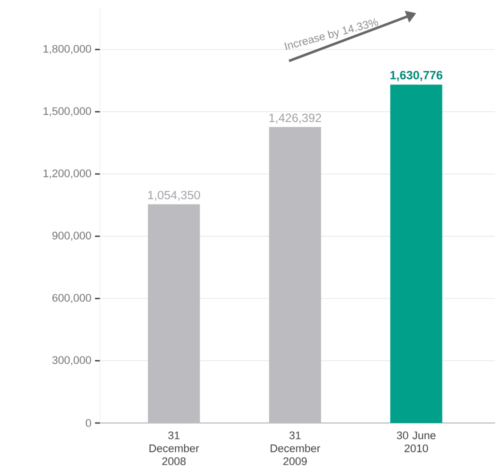 The width and height of the screenshot is (499, 468). What do you see at coordinates (174, 195) in the screenshot?
I see `data-label: 1,054,350` at bounding box center [174, 195].